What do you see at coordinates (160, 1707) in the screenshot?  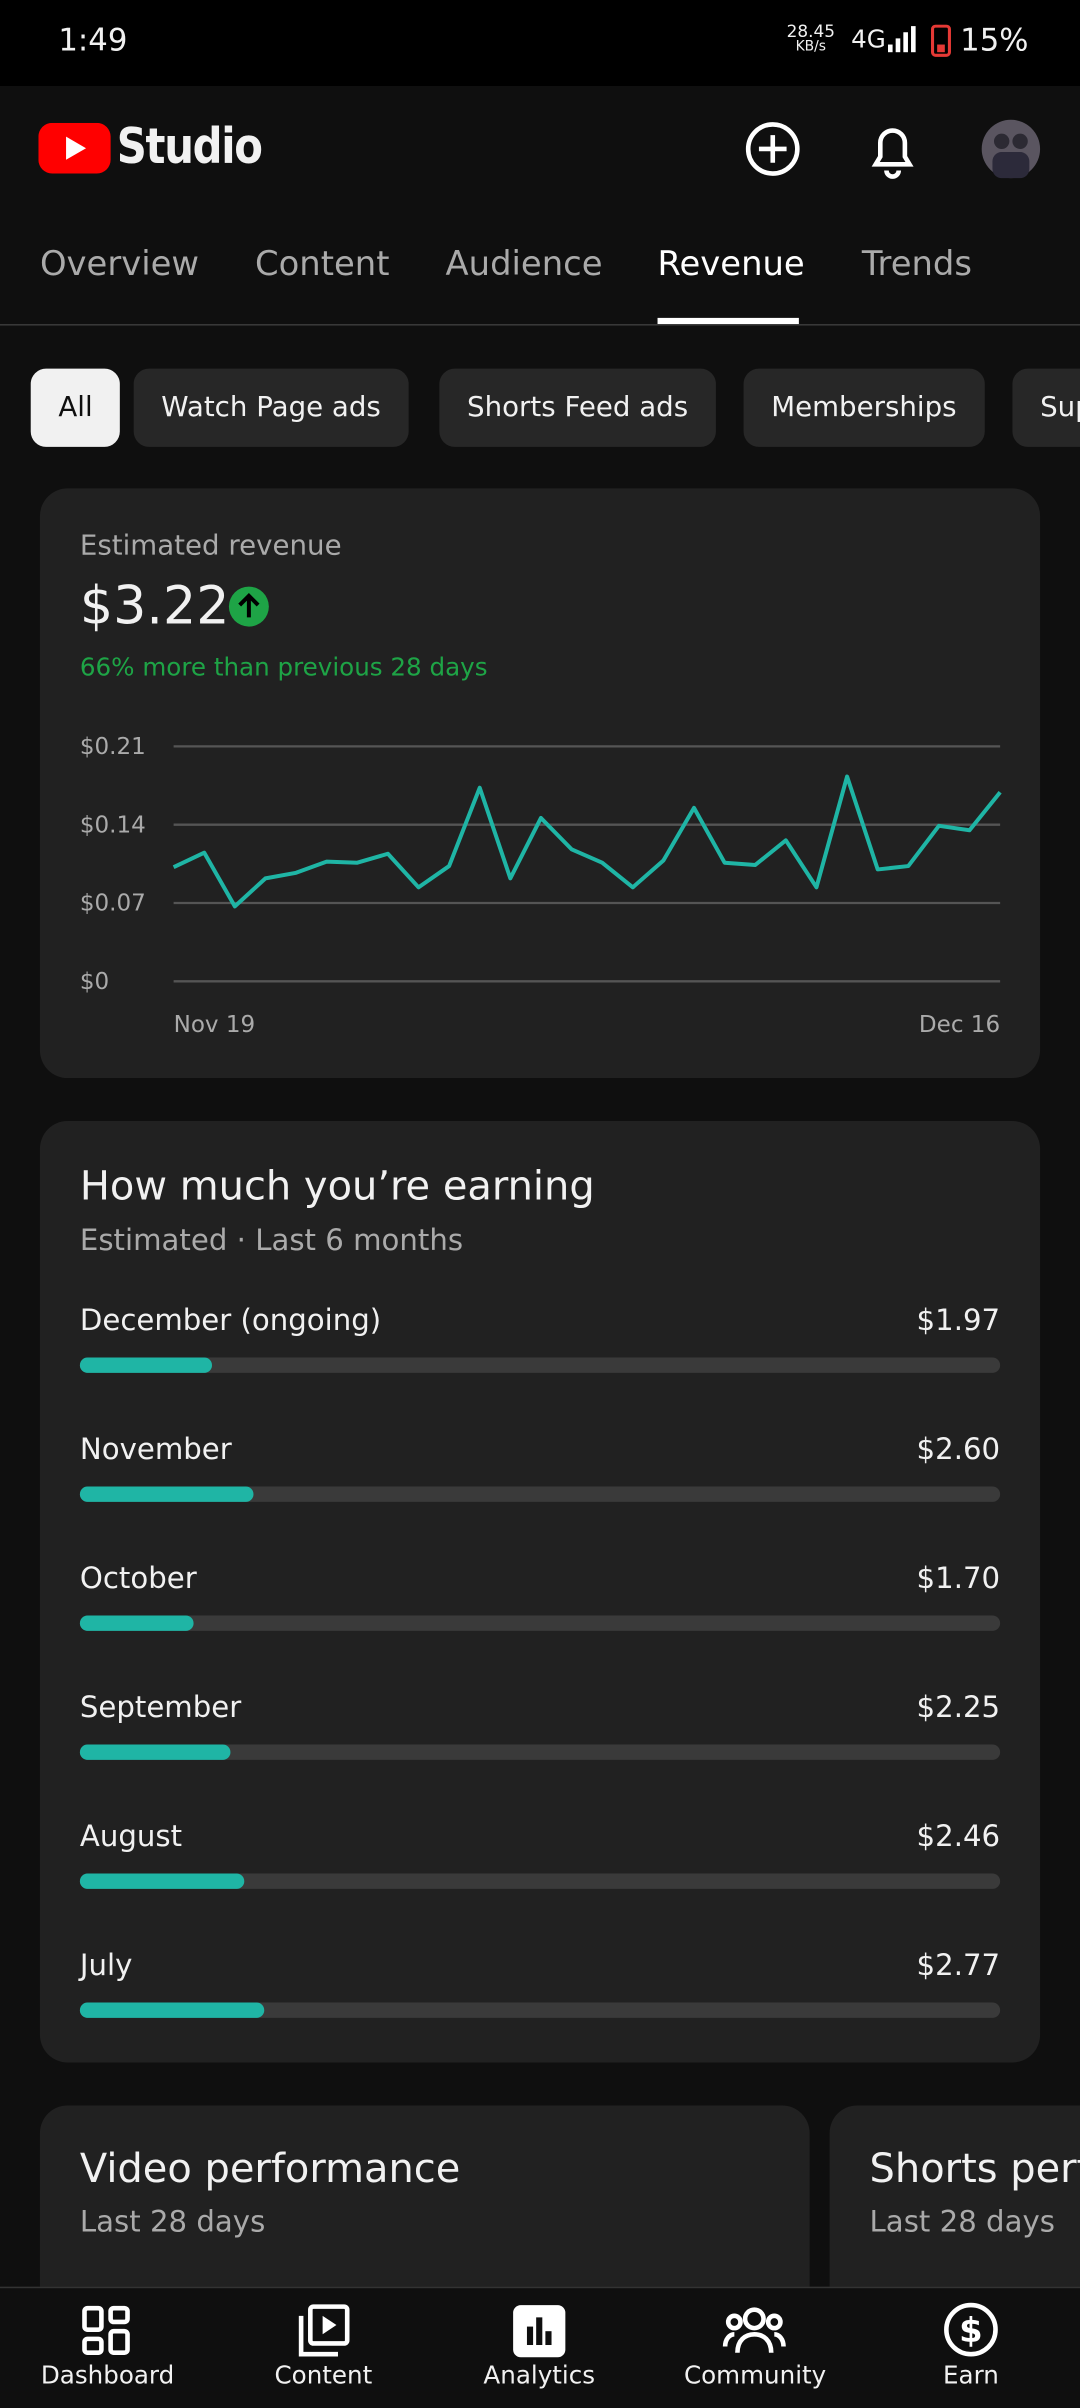 I see `month-label: September` at bounding box center [160, 1707].